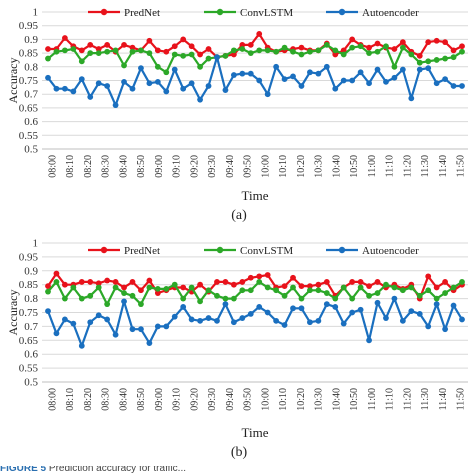 Image resolution: width=474 pixels, height=476 pixels. I want to click on legend-marker-convlstm, so click(220, 12).